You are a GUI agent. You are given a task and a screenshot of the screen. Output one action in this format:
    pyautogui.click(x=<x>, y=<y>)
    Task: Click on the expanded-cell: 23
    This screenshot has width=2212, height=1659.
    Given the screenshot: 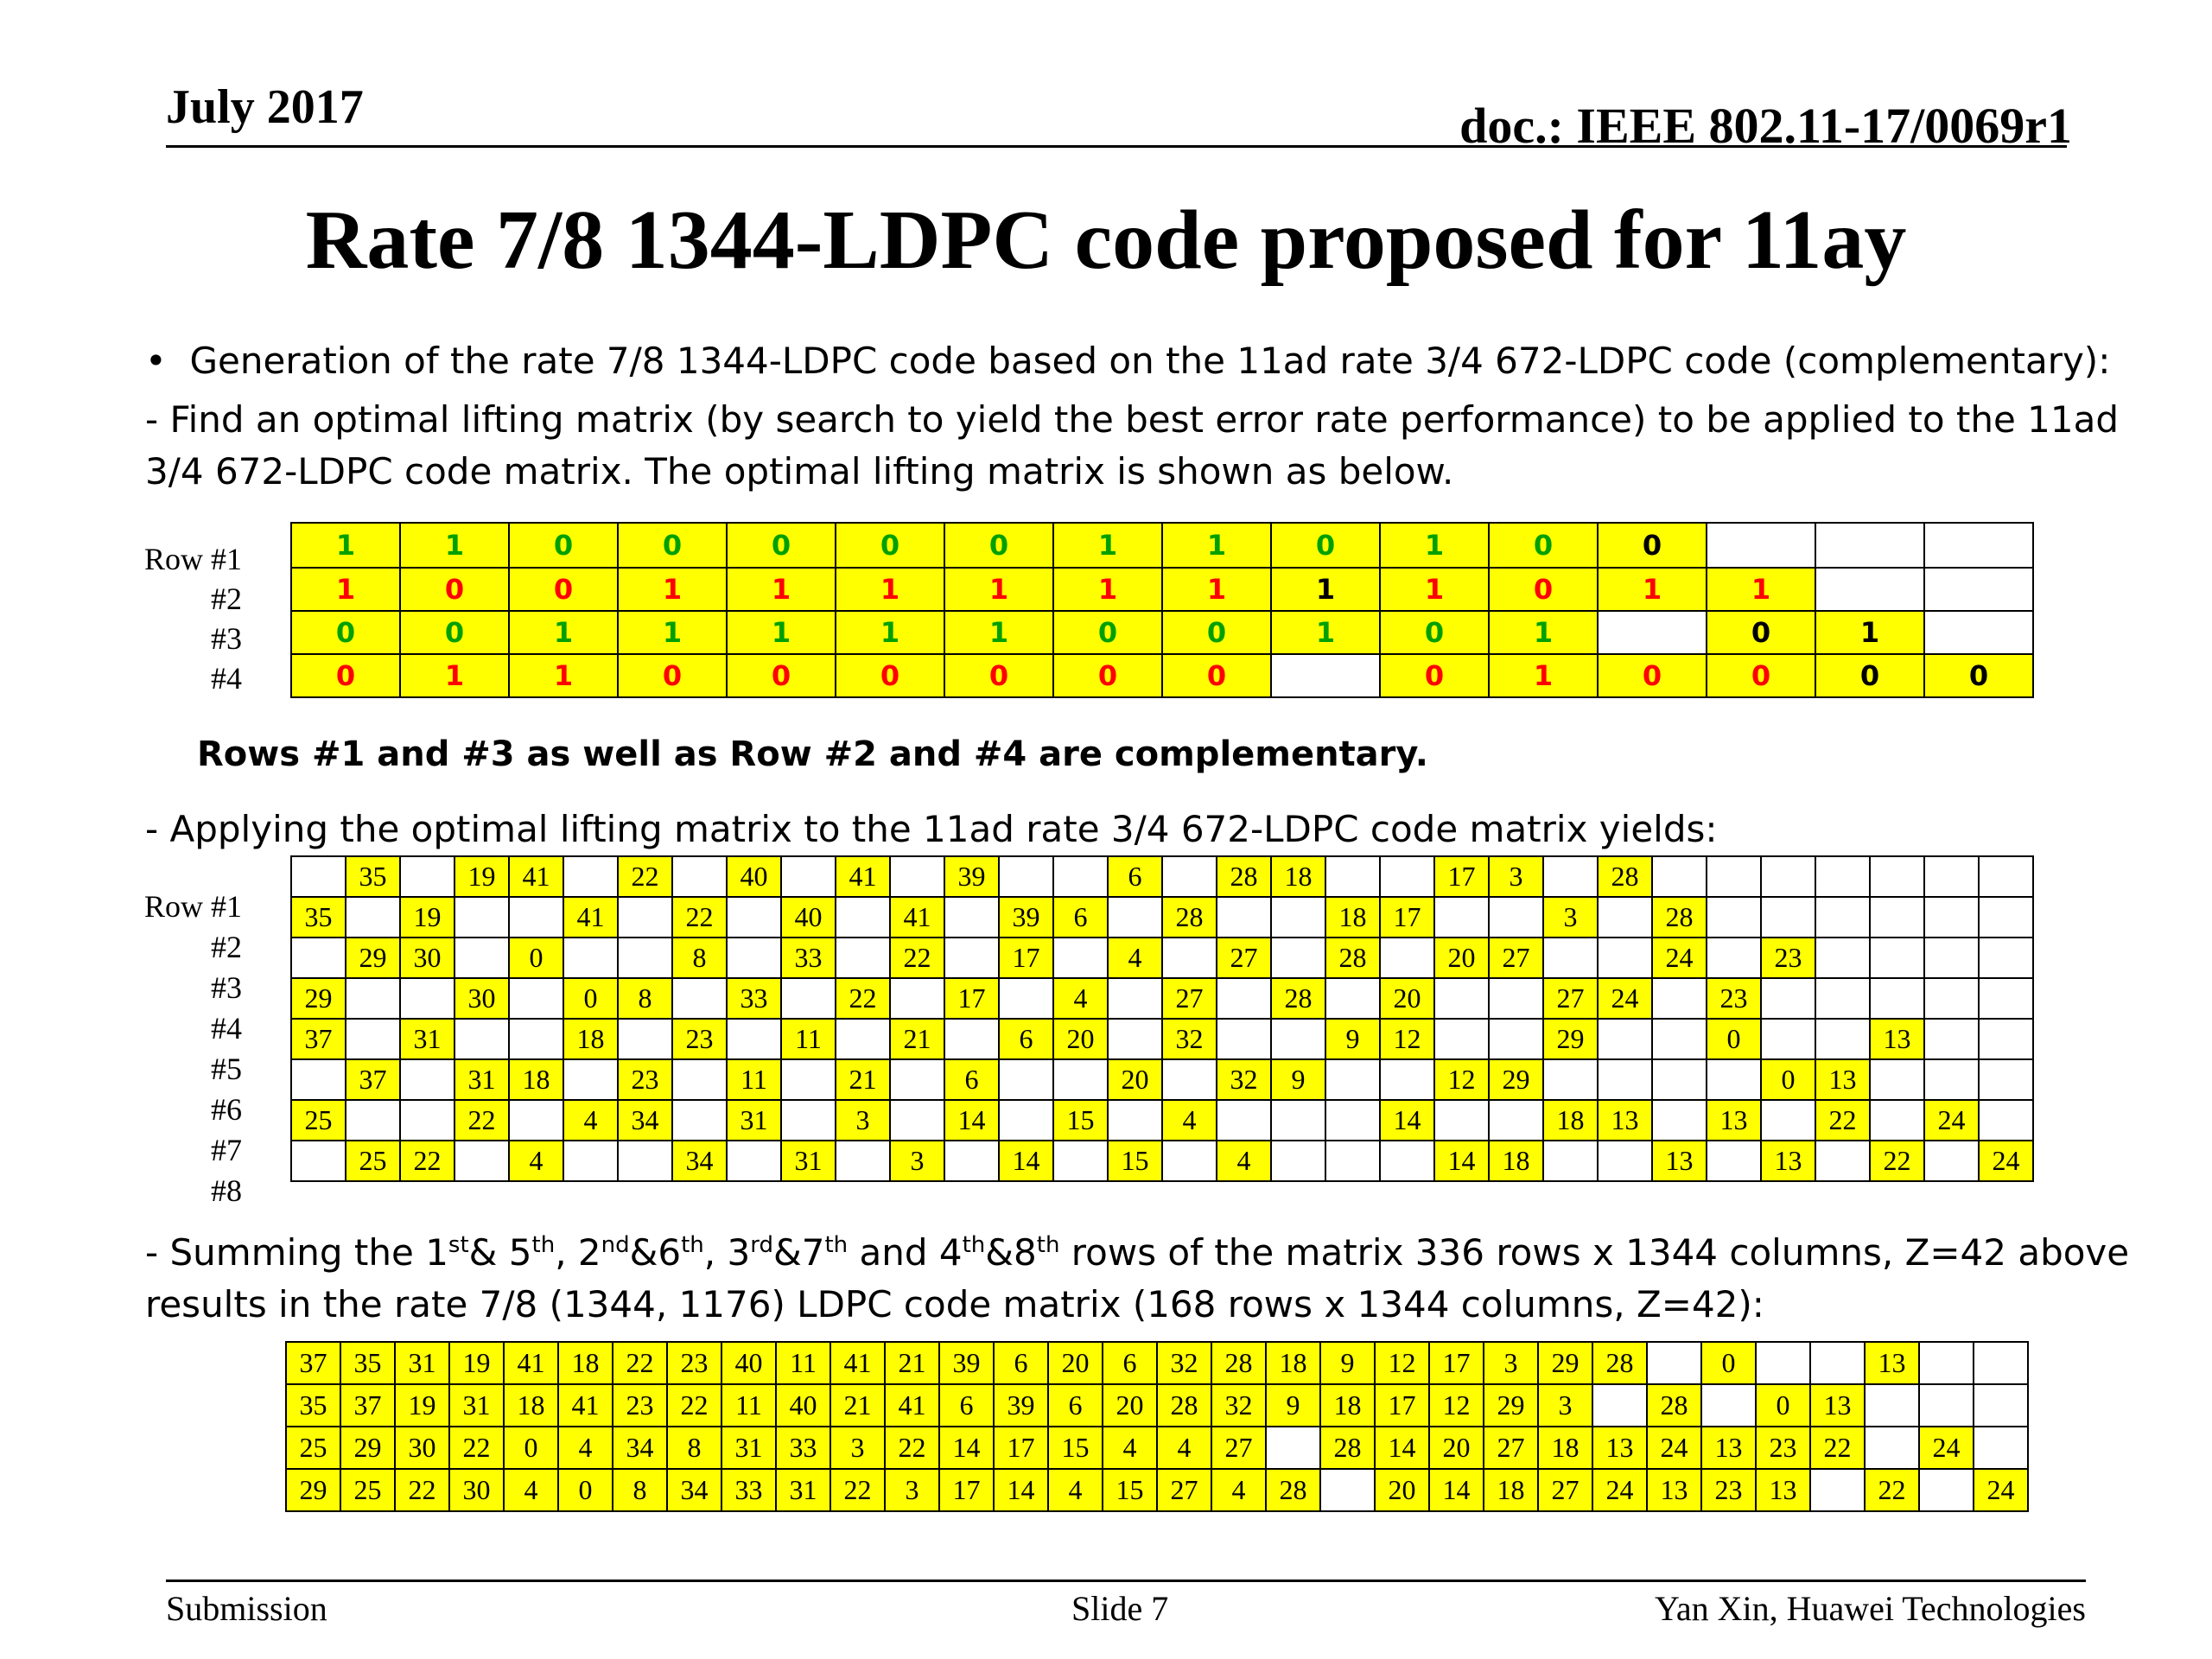 What is the action you would take?
    pyautogui.click(x=1734, y=998)
    